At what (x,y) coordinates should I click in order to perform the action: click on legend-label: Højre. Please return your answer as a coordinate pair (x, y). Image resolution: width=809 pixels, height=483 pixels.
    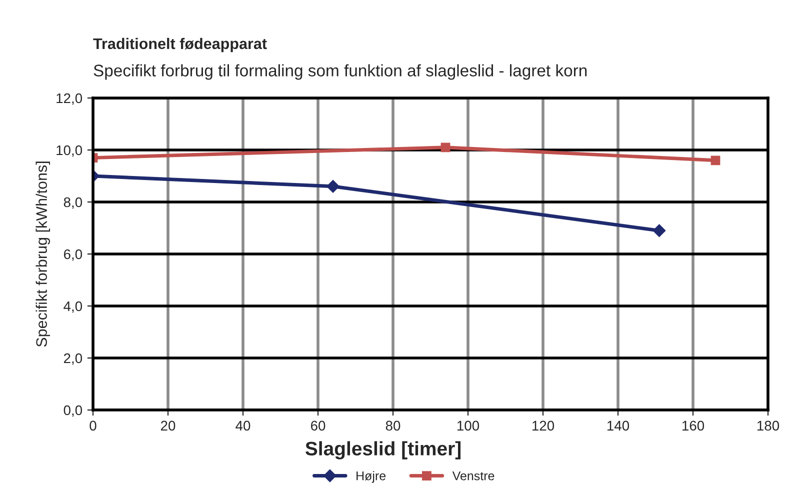
    Looking at the image, I should click on (371, 477).